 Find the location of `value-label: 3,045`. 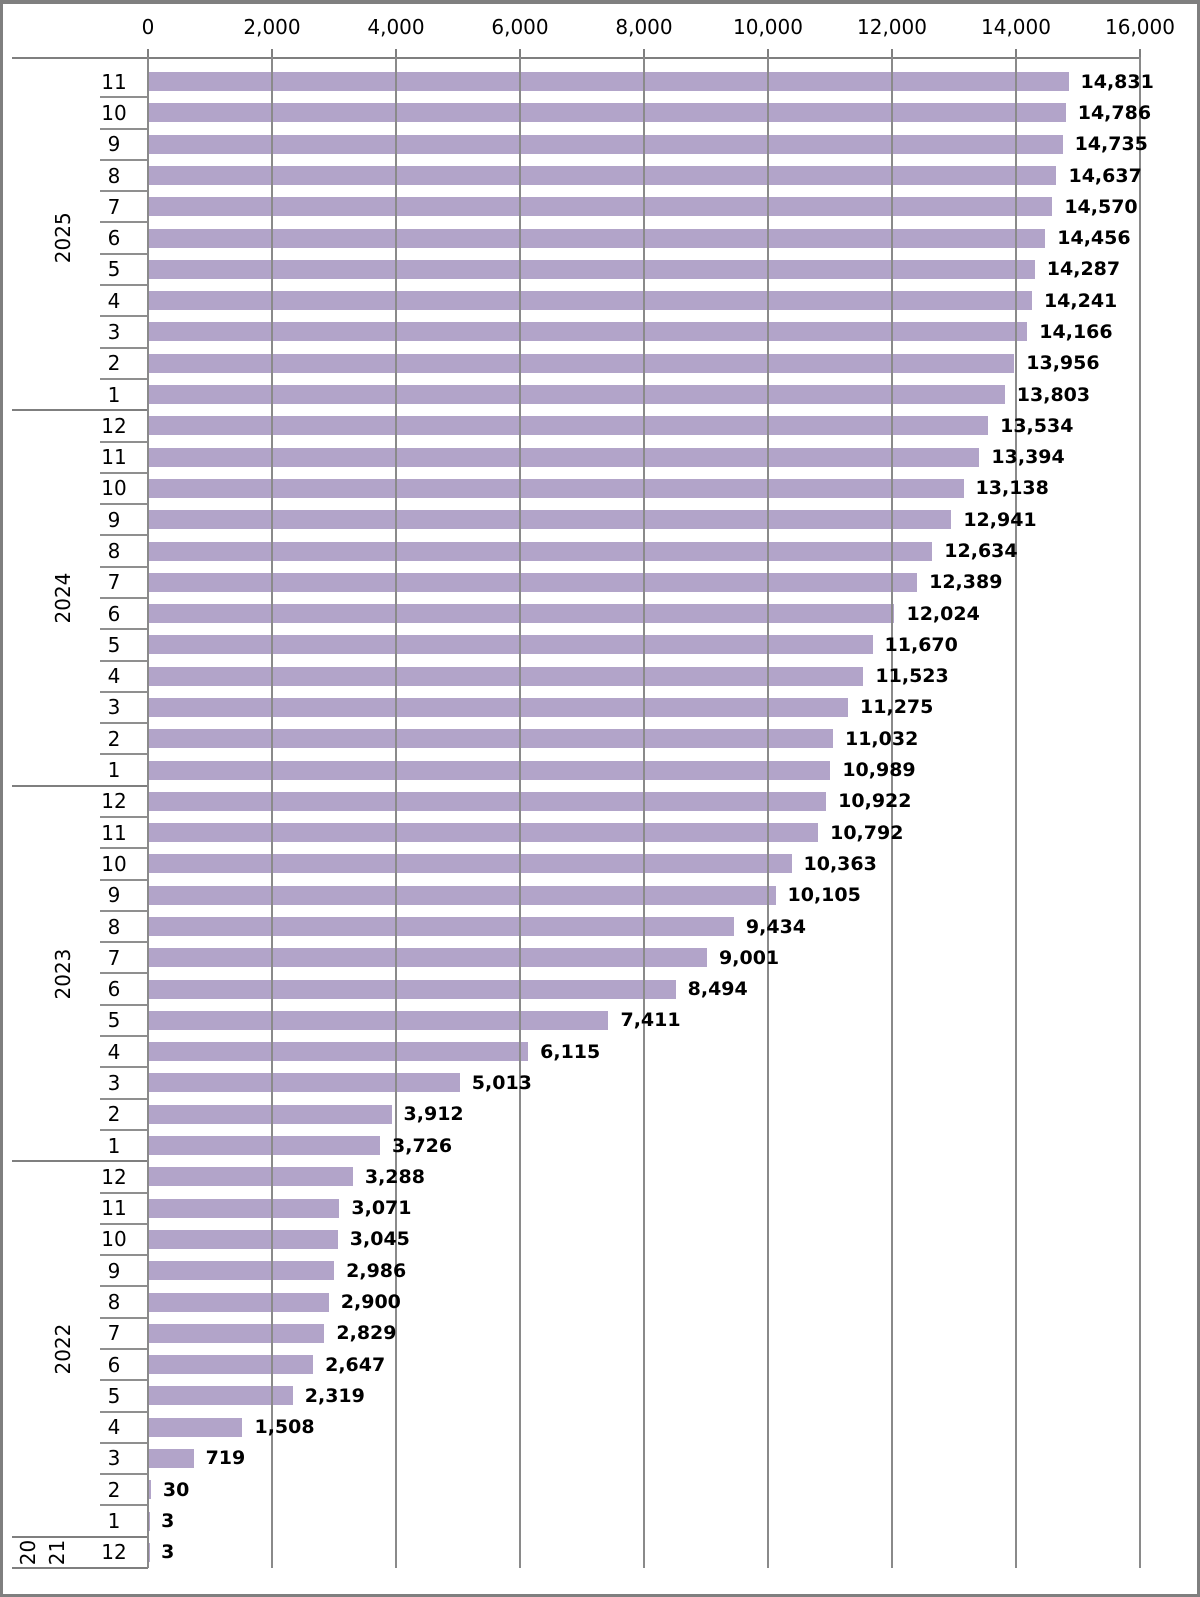

value-label: 3,045 is located at coordinates (379, 1239).